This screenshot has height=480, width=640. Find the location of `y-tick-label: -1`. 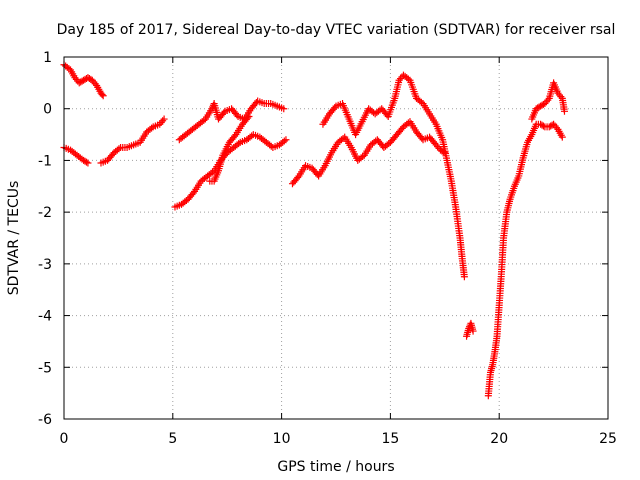

y-tick-label: -1 is located at coordinates (45, 161).